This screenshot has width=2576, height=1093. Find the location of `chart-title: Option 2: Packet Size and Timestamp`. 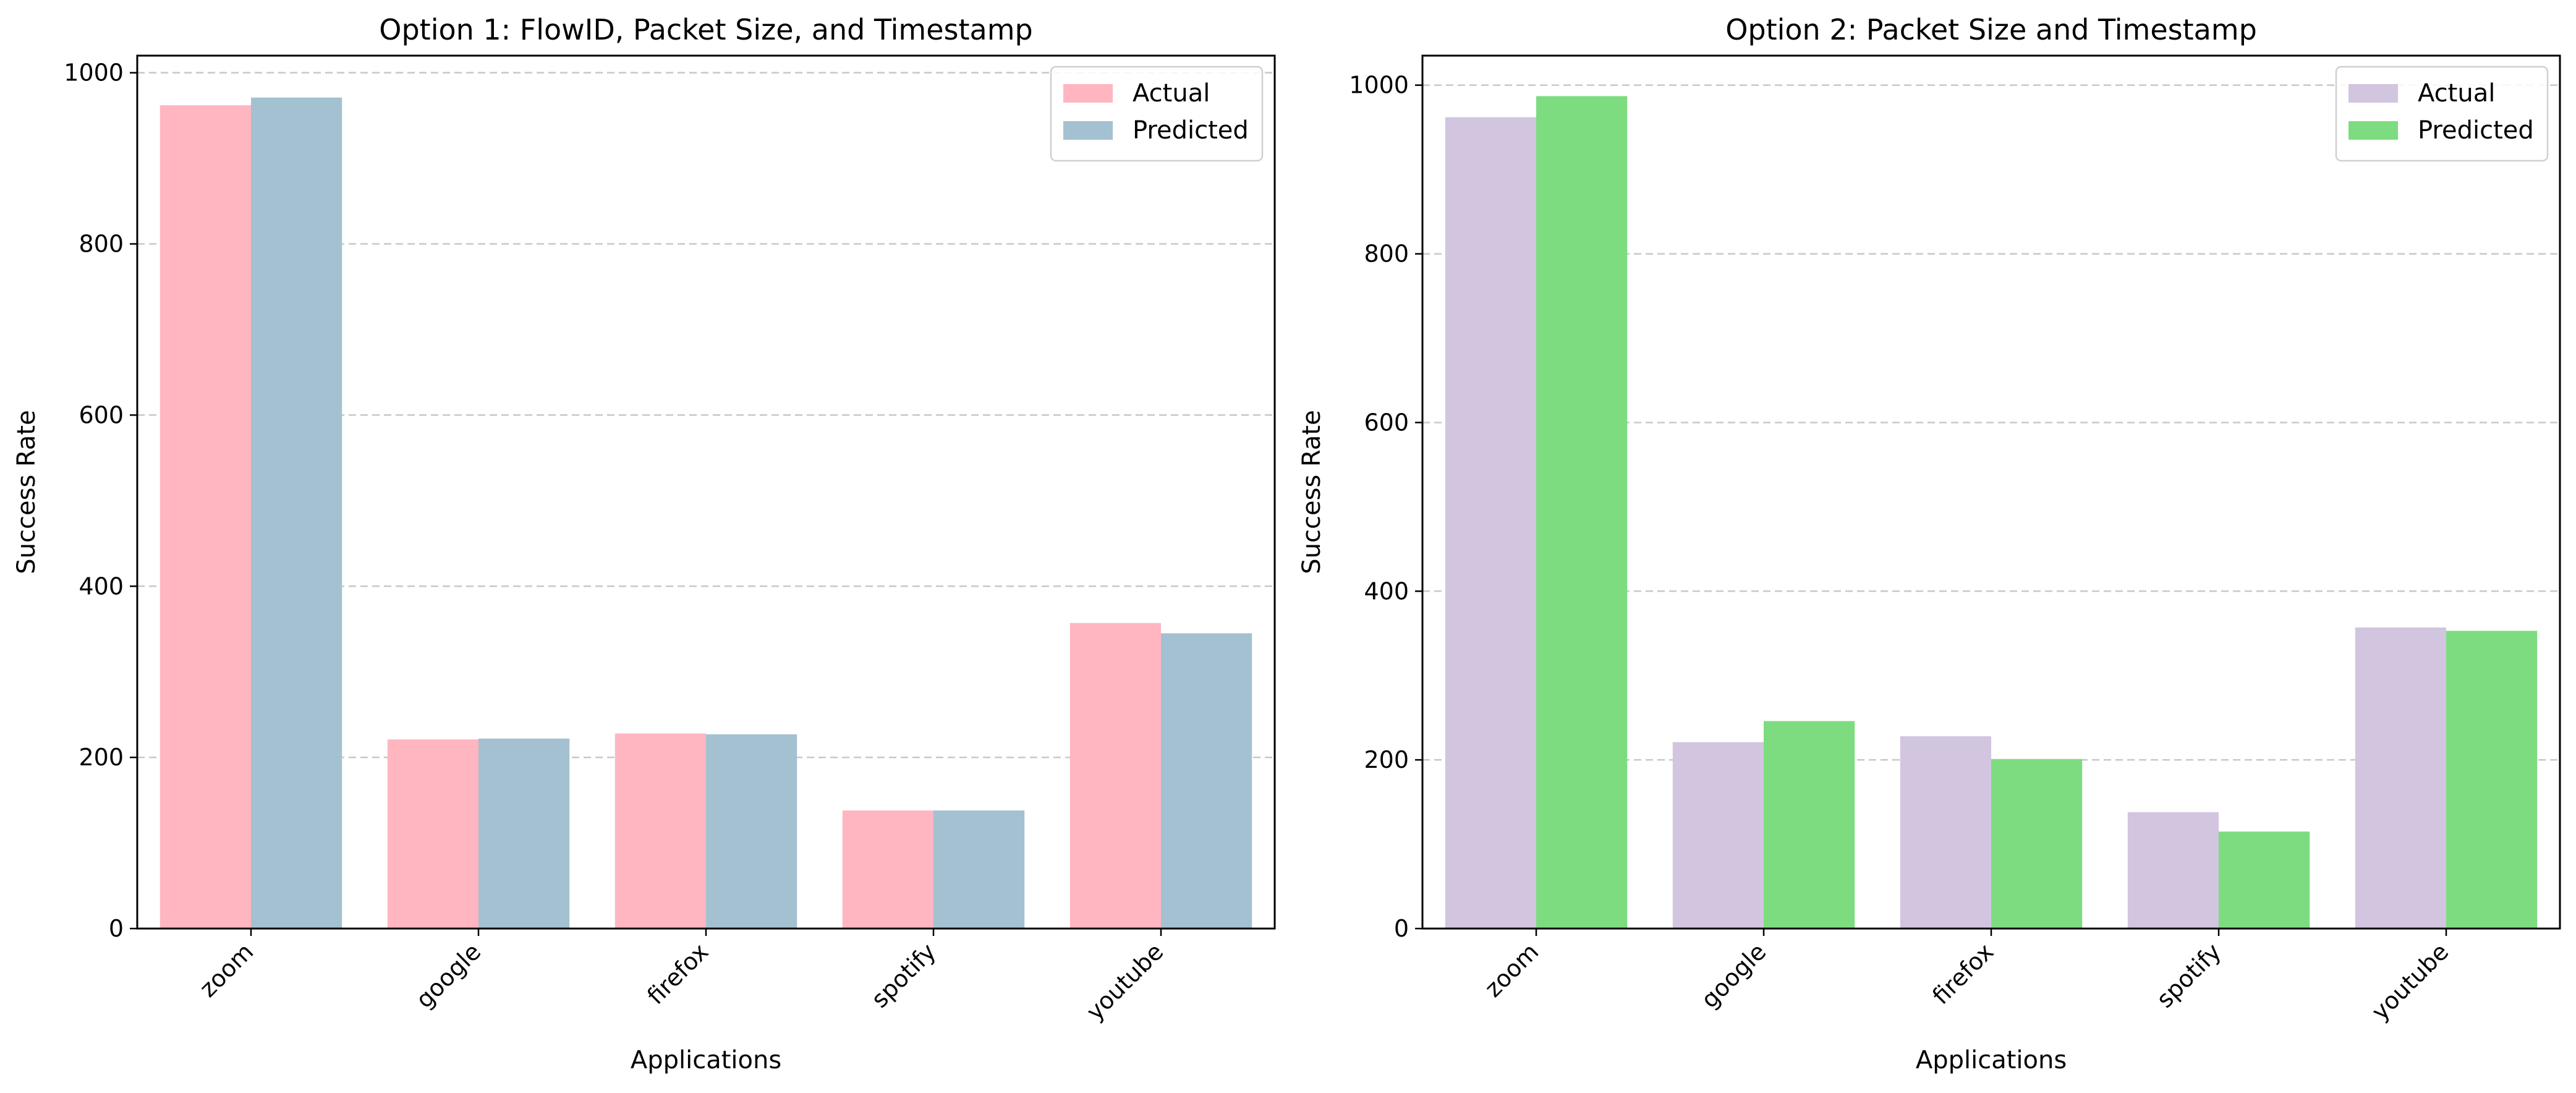

chart-title: Option 2: Packet Size and Timestamp is located at coordinates (1991, 29).